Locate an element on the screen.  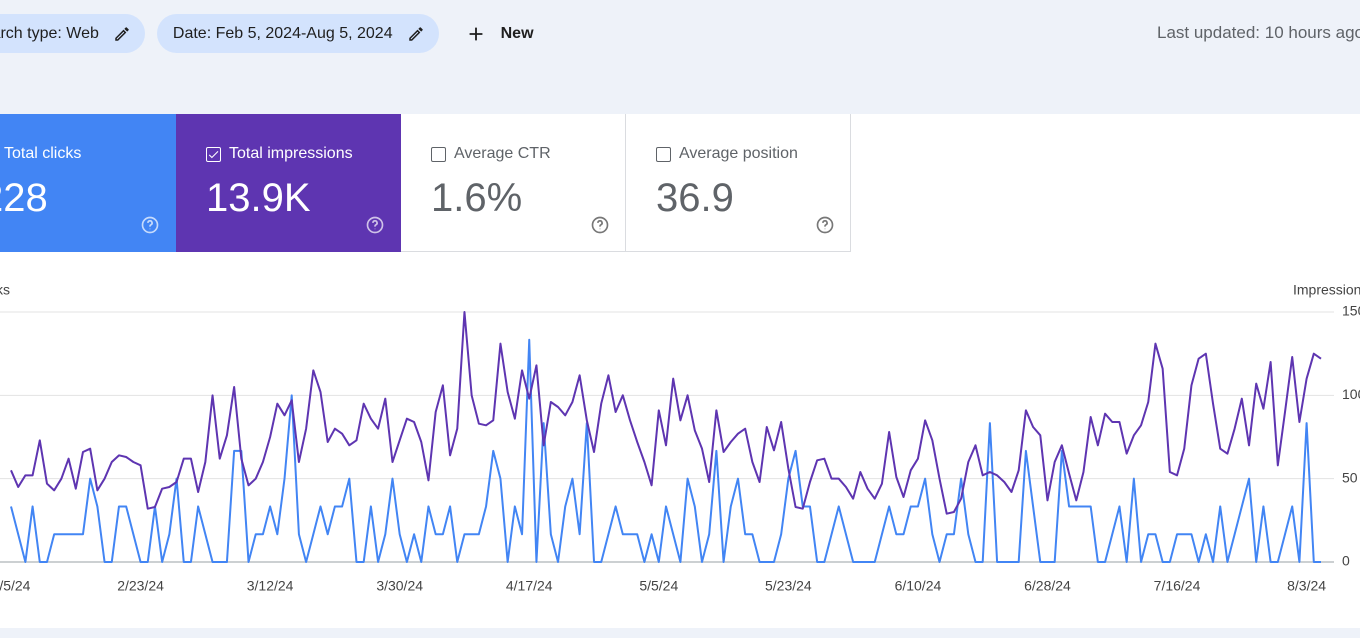
metric-label-row: Total clicks is located at coordinates (40, 154).